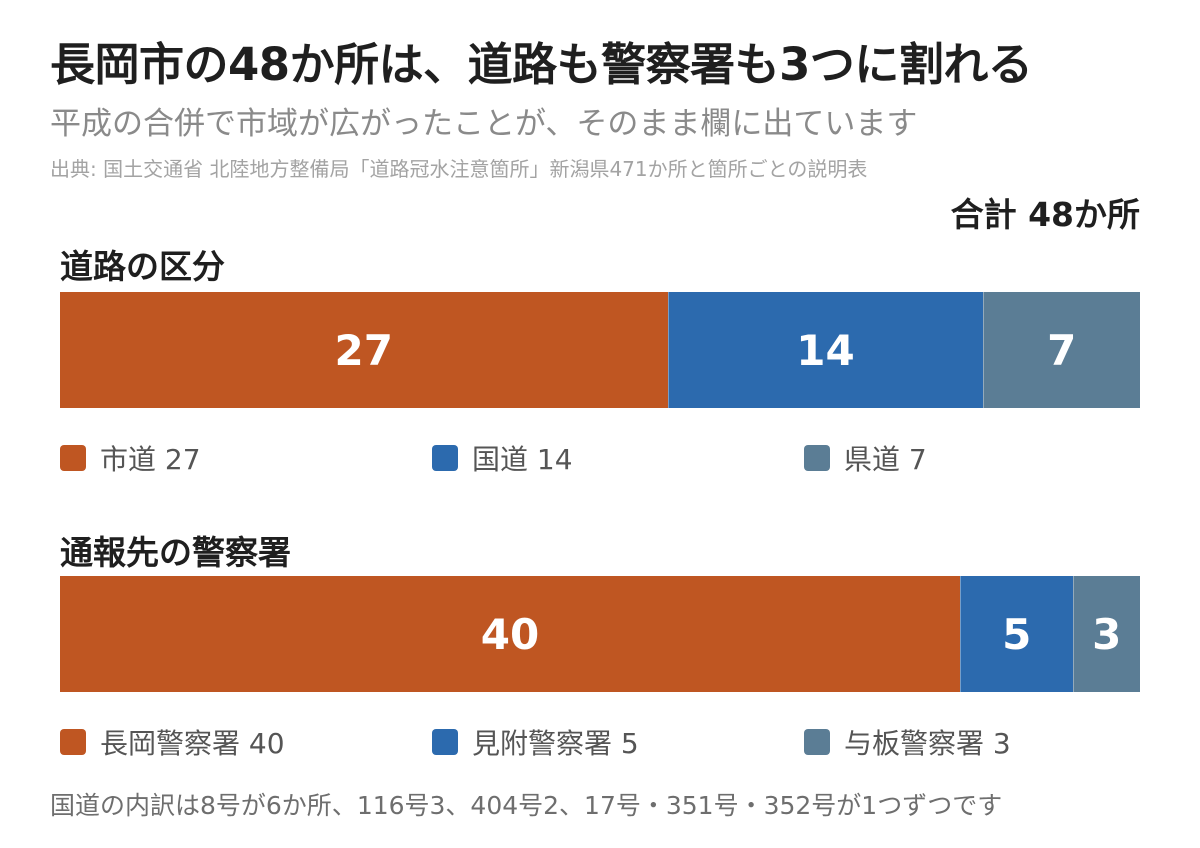  I want to click on legend-label: 県道 7, so click(885, 459).